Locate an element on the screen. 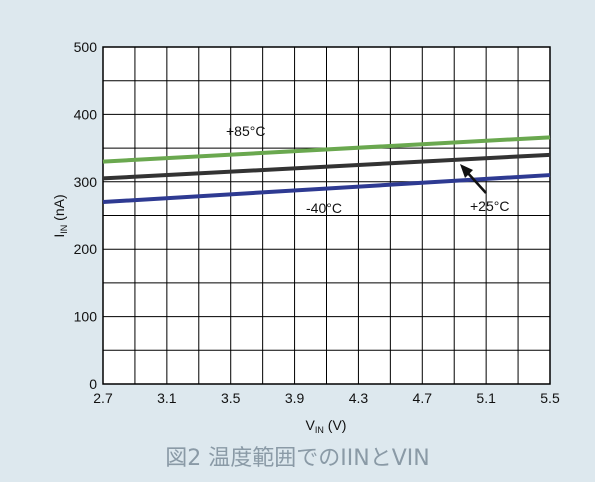  x-tick-label: 3.5 is located at coordinates (231, 398).